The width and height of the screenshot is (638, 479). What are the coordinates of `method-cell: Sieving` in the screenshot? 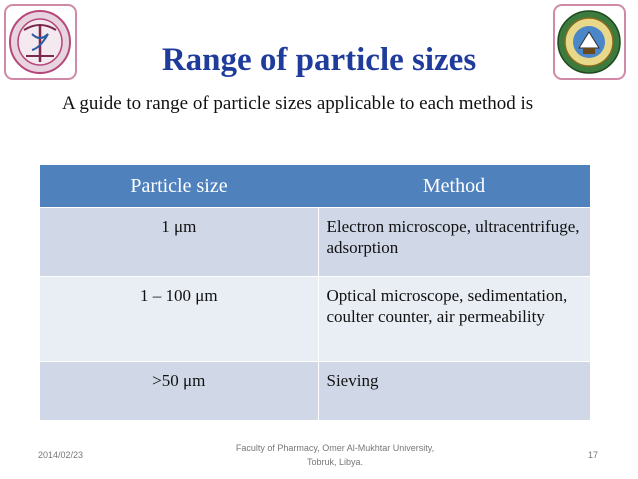 It's located at (454, 390).